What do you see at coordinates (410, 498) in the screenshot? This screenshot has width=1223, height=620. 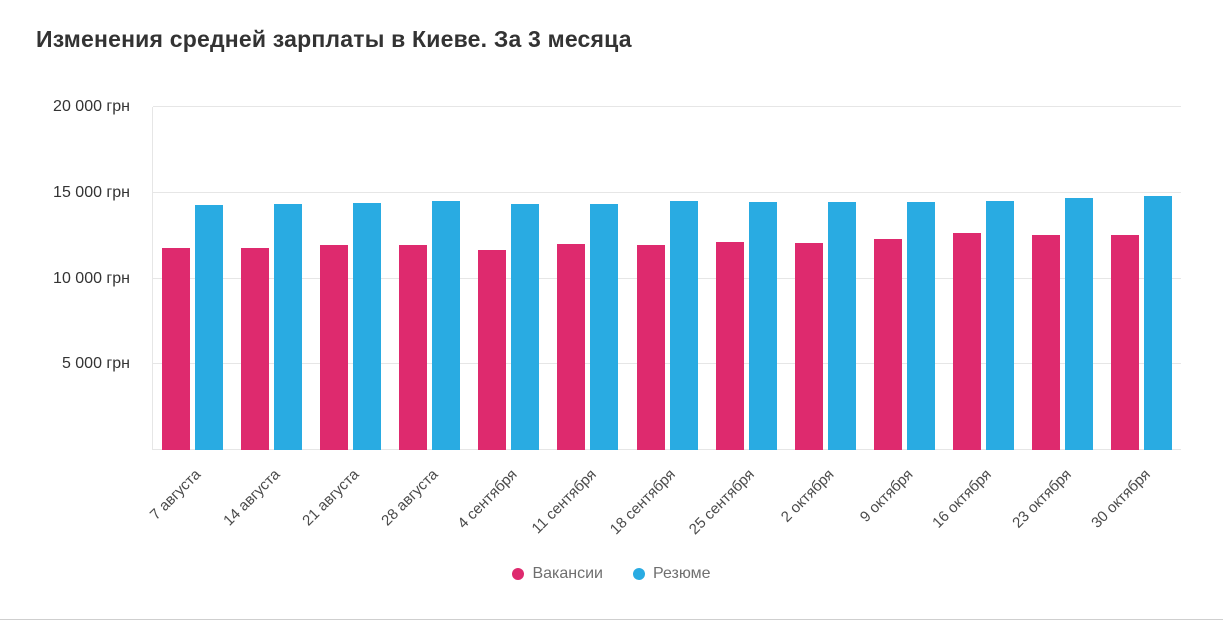 I see `x-tick-label: 28 августа` at bounding box center [410, 498].